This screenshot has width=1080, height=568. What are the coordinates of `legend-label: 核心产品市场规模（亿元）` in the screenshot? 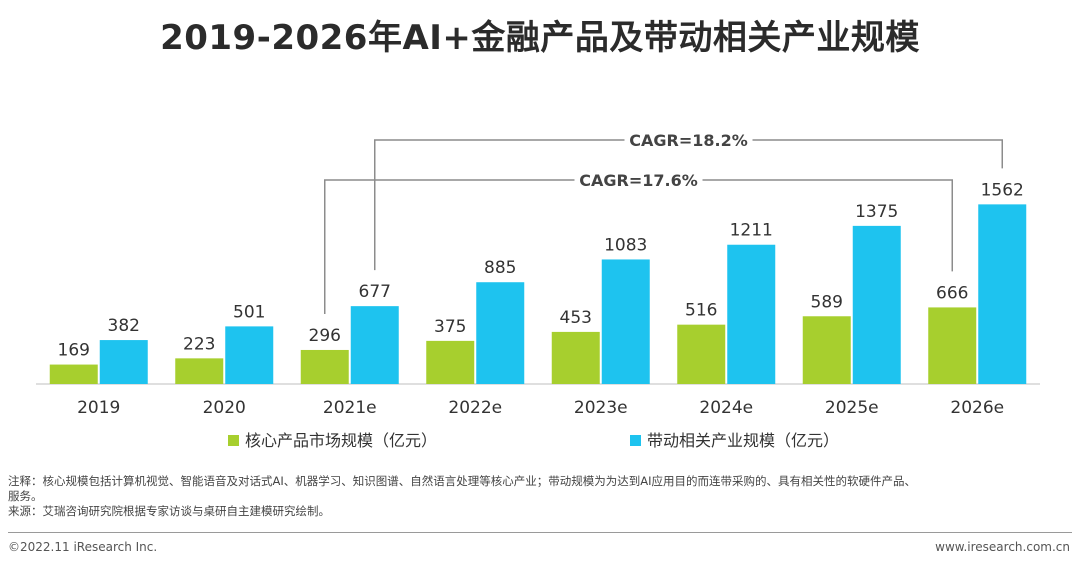 It's located at (341, 440).